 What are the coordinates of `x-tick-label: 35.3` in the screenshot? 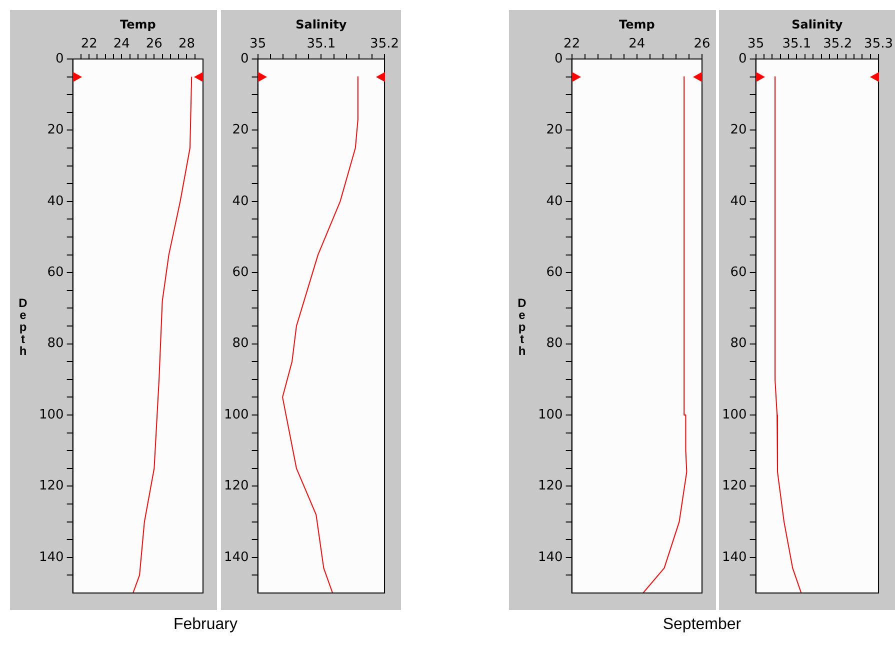 It's located at (879, 44).